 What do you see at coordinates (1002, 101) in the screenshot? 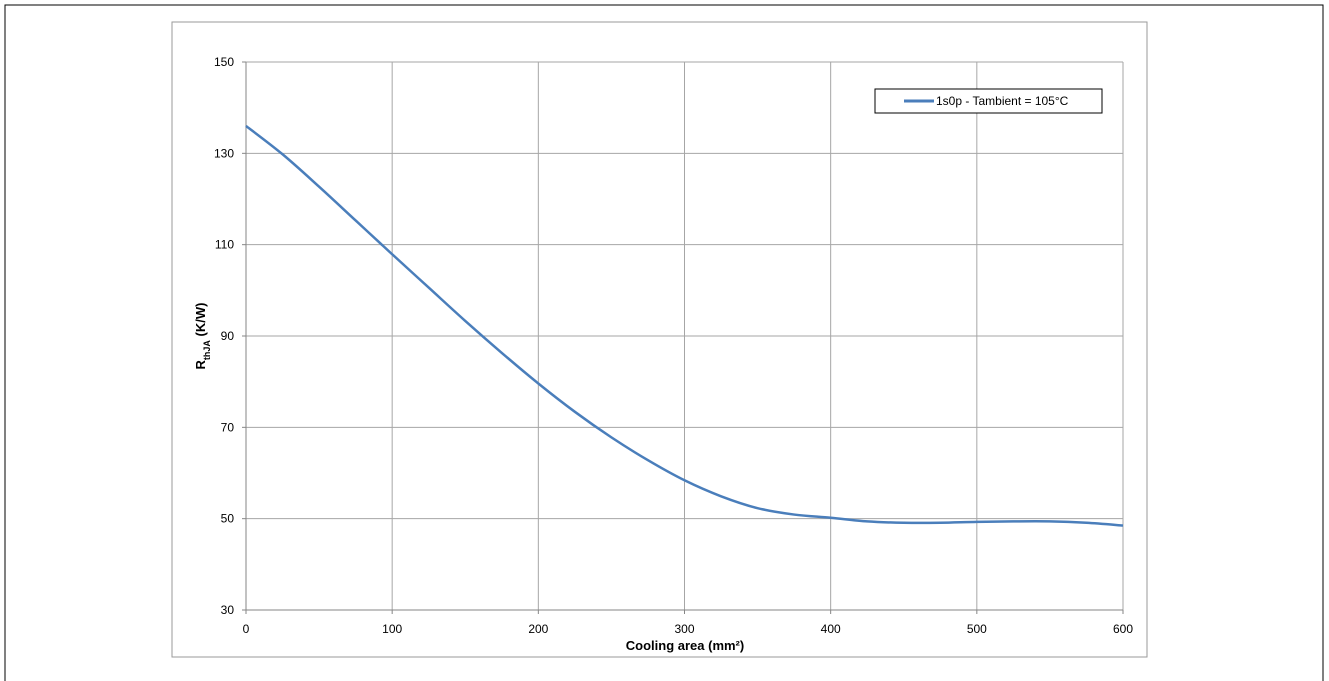
I see `legend-label: 1s0p - Tambient = 105°C` at bounding box center [1002, 101].